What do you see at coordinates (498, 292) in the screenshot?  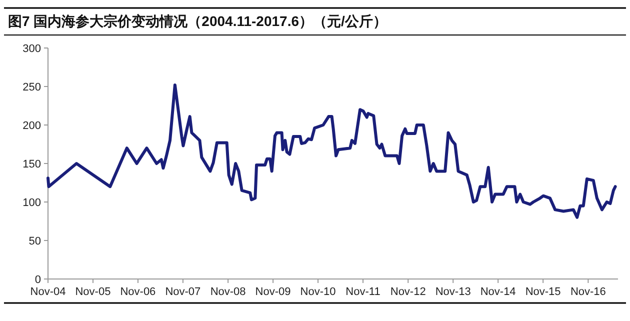 I see `x-tick-label: Nov-14` at bounding box center [498, 292].